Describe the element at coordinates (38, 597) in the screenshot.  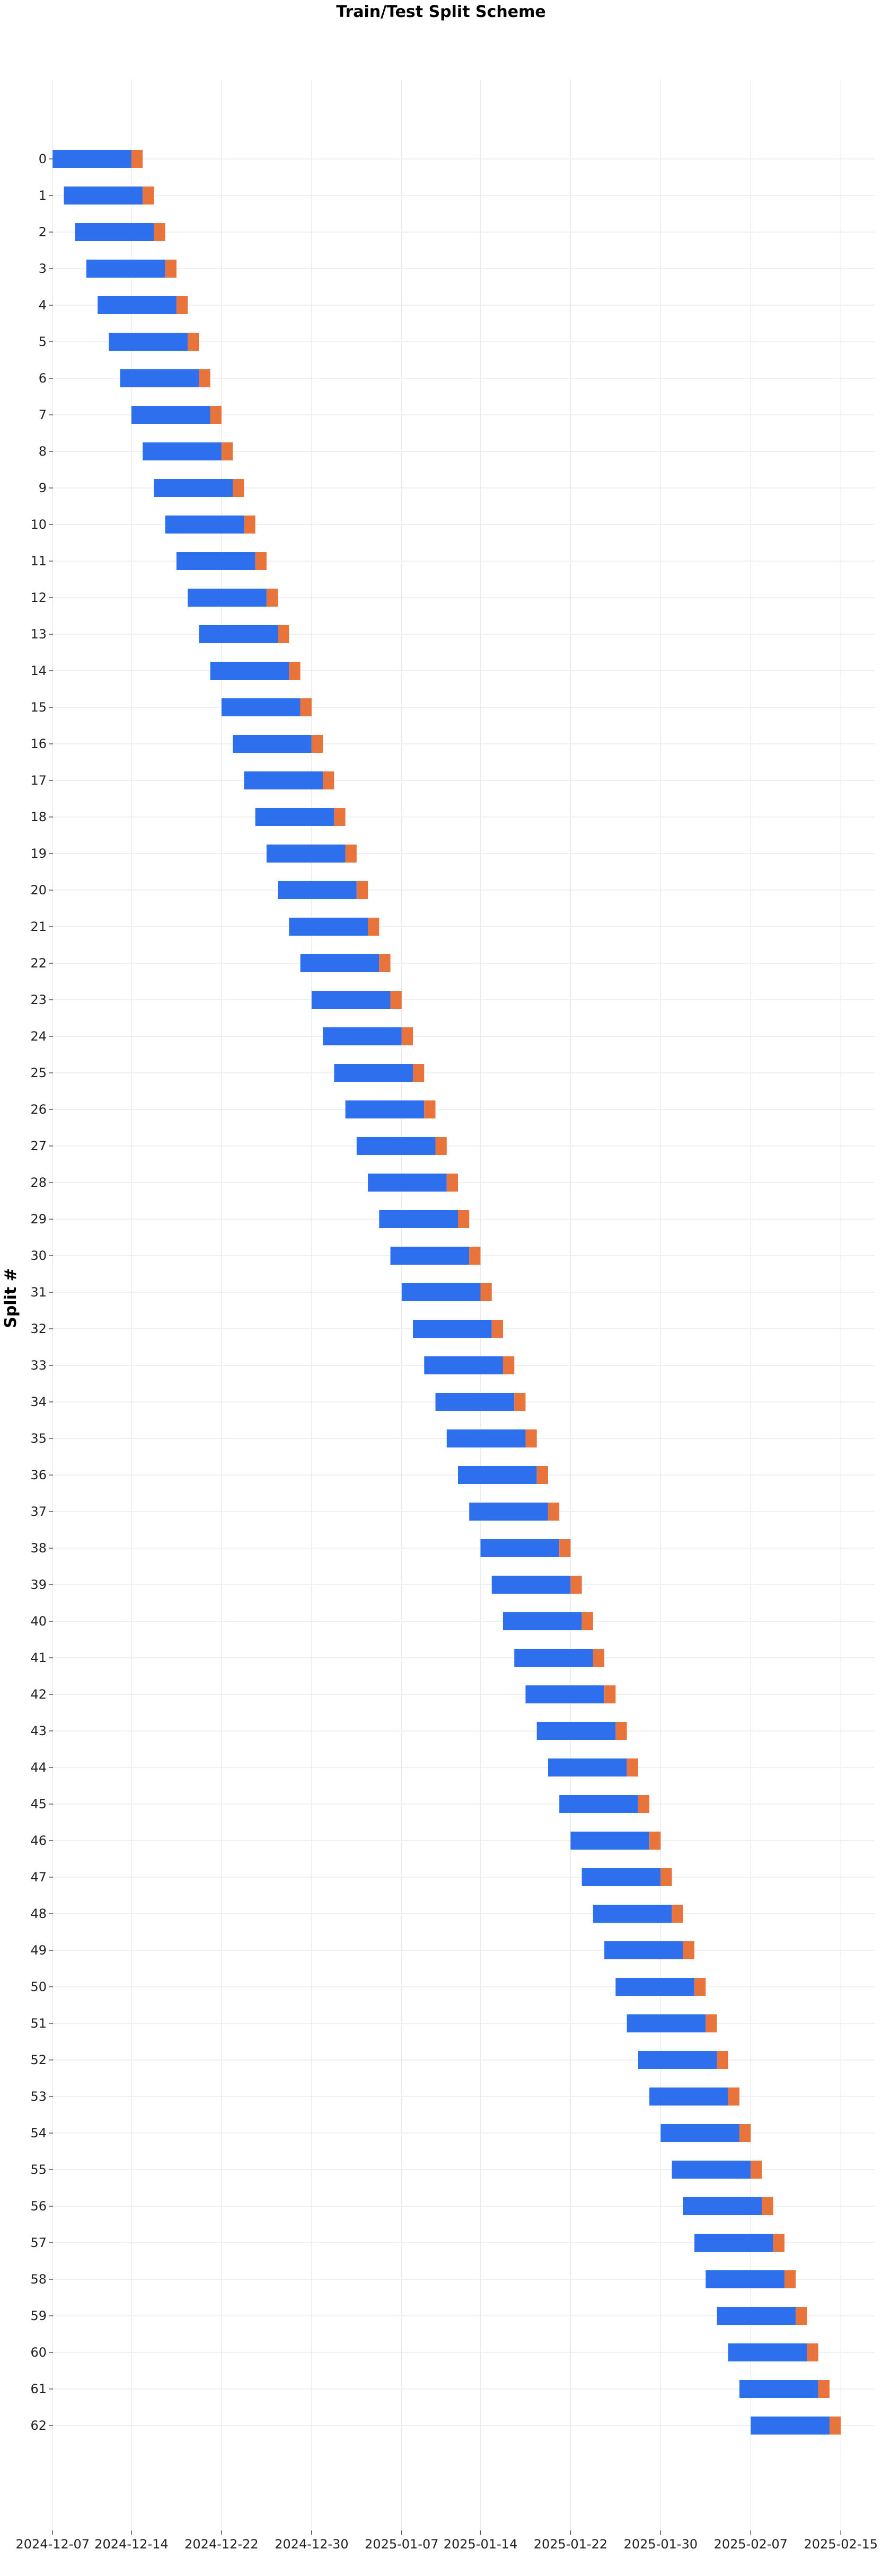
I see `y-tick-label: 12` at that location.